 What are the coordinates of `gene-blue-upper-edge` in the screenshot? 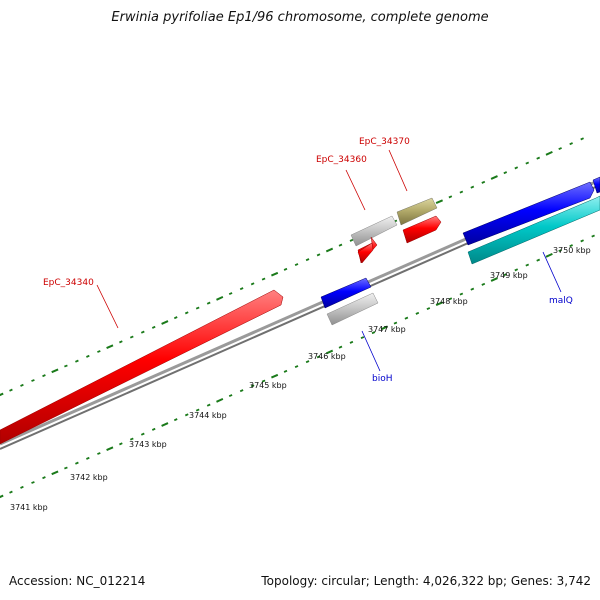 It's located at (596, 185).